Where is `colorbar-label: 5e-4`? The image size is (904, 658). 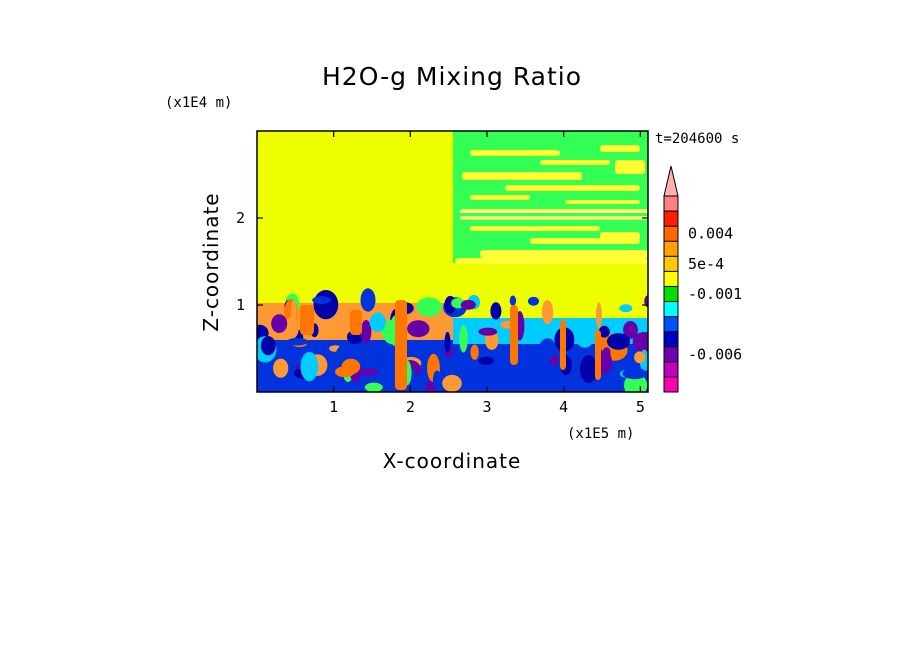 colorbar-label: 5e-4 is located at coordinates (706, 264).